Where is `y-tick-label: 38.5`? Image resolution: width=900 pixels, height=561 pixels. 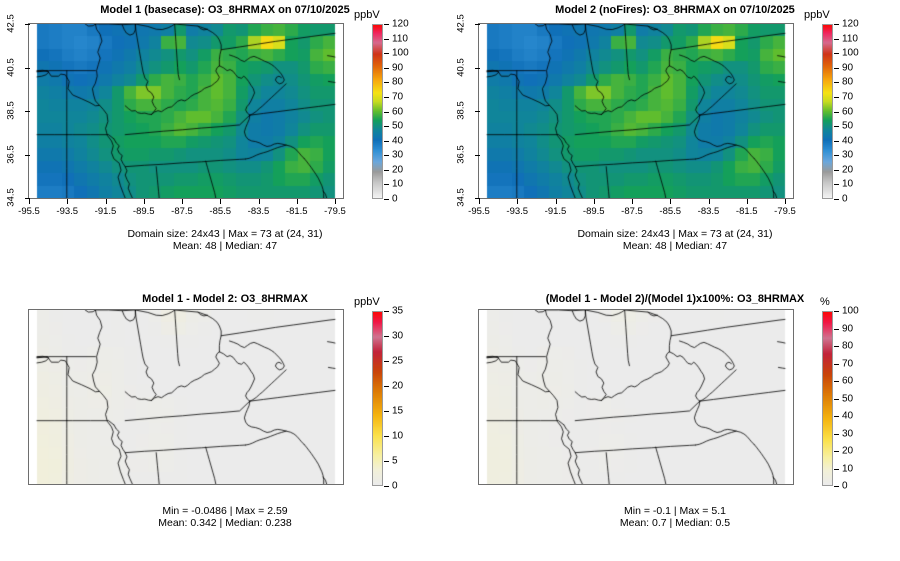 y-tick-label: 38.5 is located at coordinates (11, 110).